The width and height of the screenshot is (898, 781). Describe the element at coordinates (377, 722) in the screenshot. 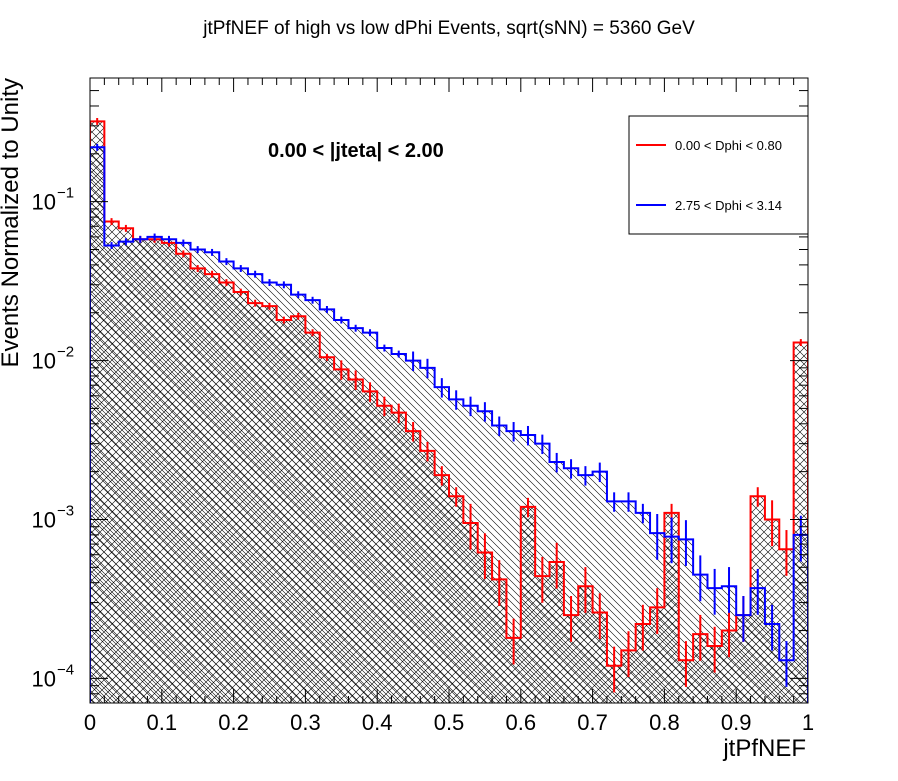

I see `x-tick-label: 0.4` at that location.